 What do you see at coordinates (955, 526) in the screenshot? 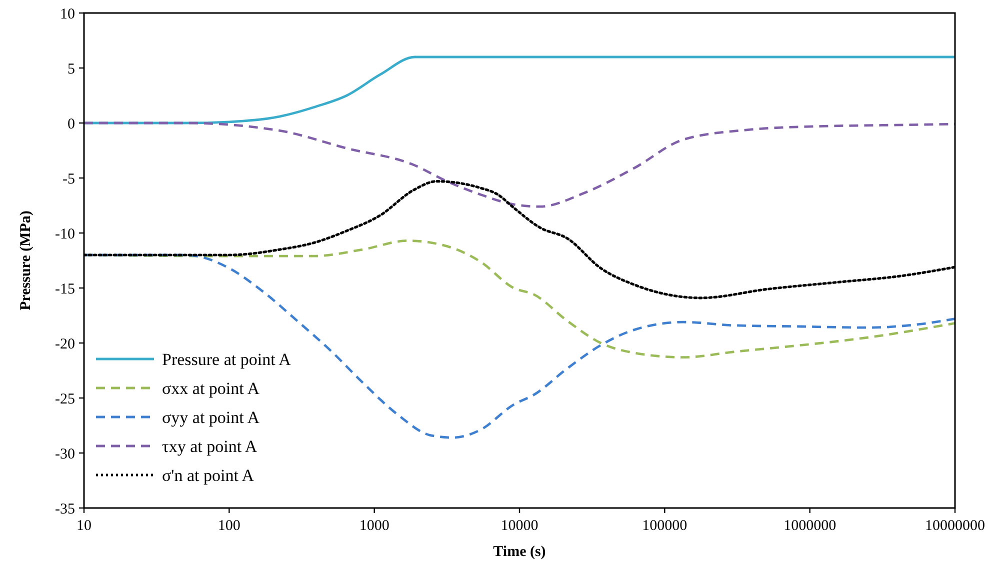
I see `x-tick-label: 10000000` at bounding box center [955, 526].